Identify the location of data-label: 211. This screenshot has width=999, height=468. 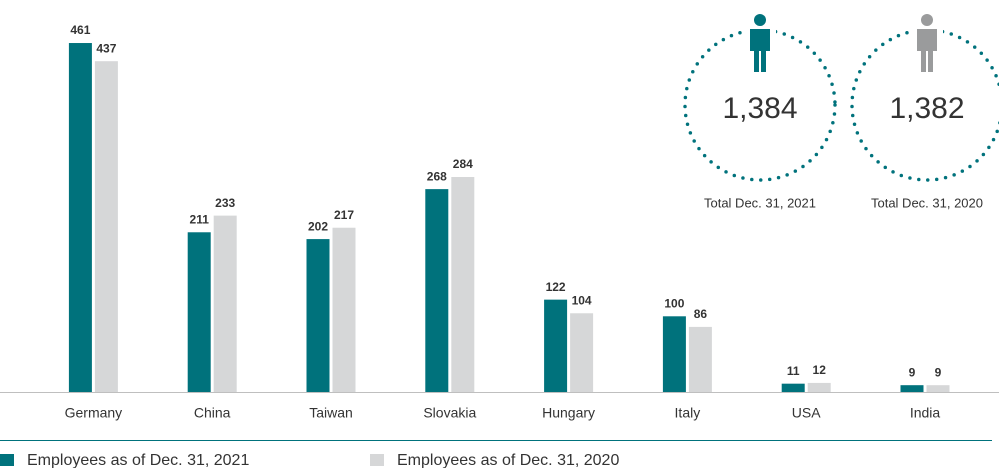
(200, 219).